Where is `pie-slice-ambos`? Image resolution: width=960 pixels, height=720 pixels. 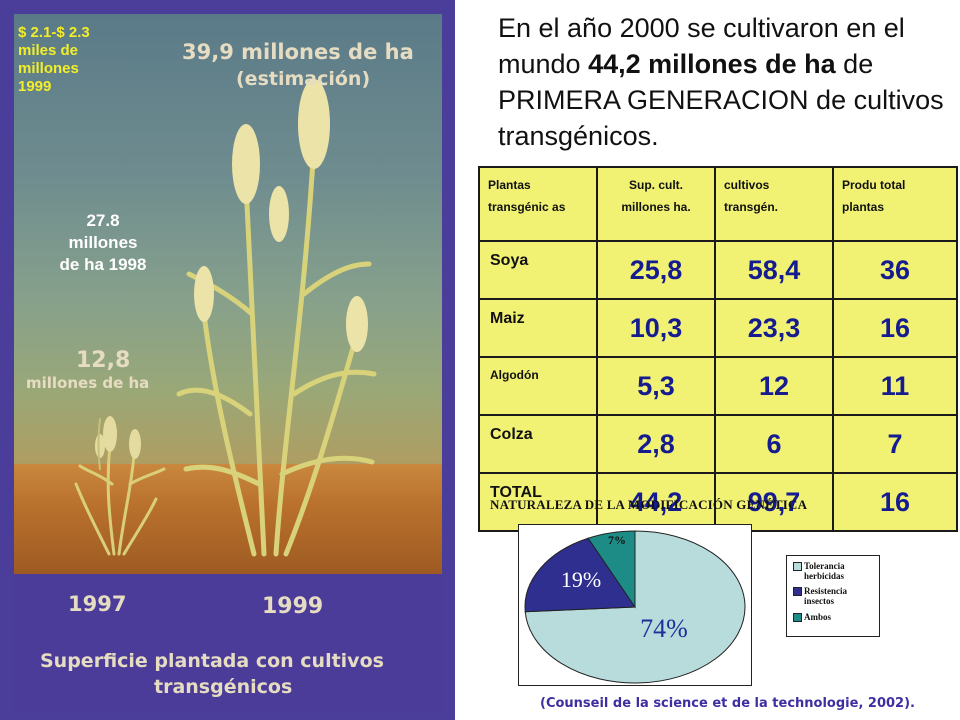 pie-slice-ambos is located at coordinates (611, 569).